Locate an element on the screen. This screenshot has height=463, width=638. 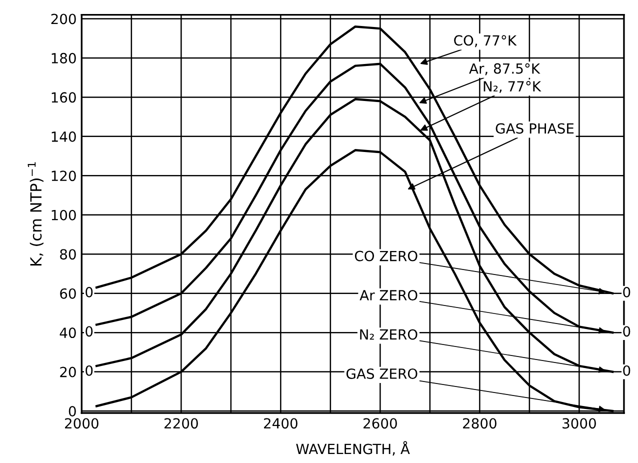
x-tick-label: 2000 is located at coordinates (81, 423).